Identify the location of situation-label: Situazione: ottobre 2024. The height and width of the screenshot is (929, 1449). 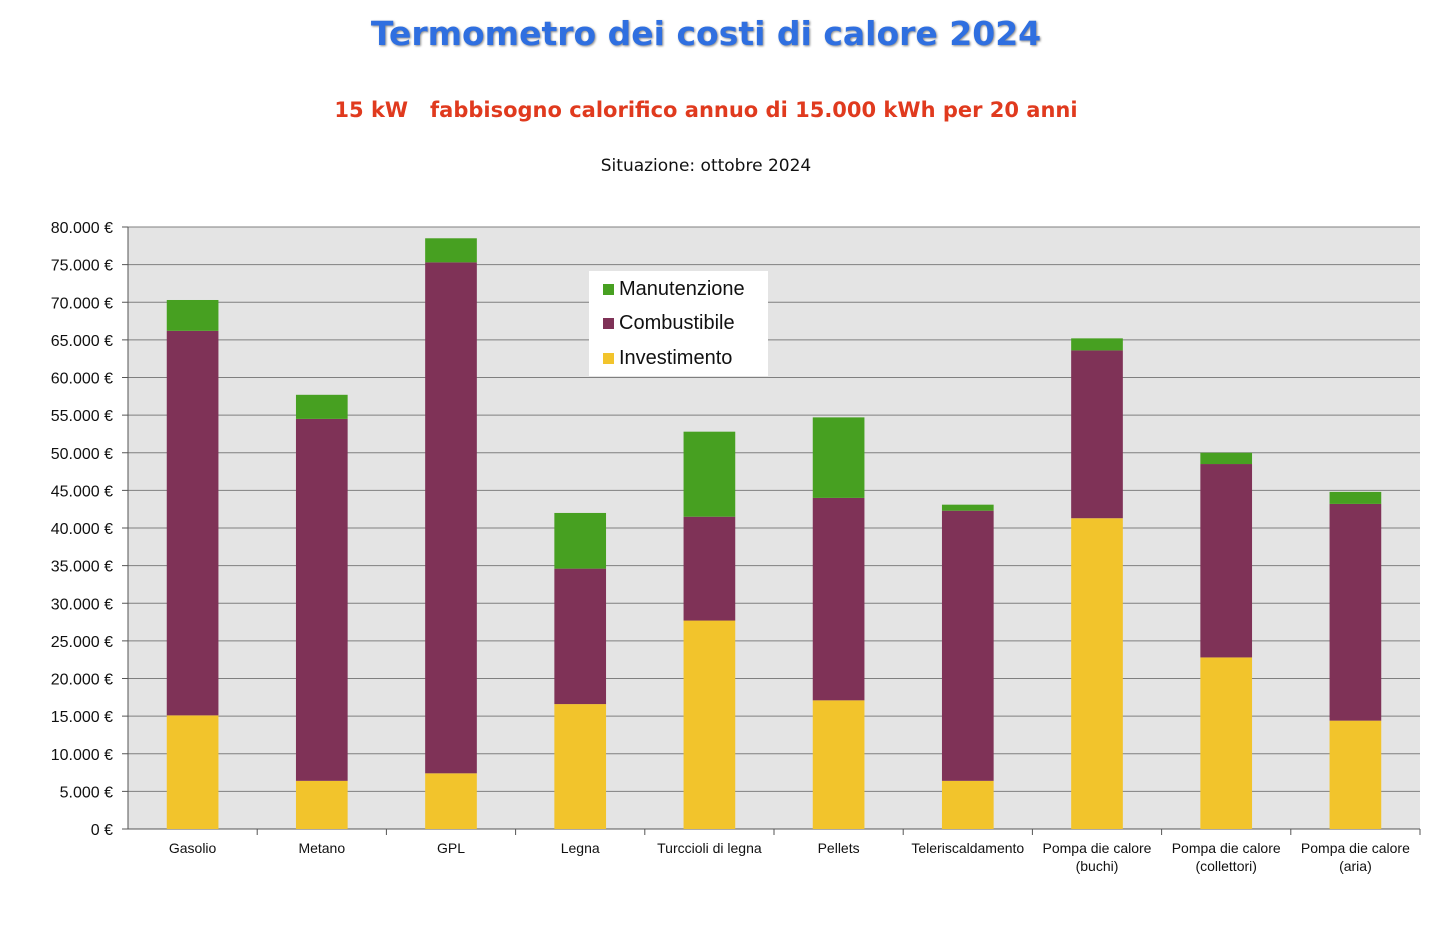
(706, 166).